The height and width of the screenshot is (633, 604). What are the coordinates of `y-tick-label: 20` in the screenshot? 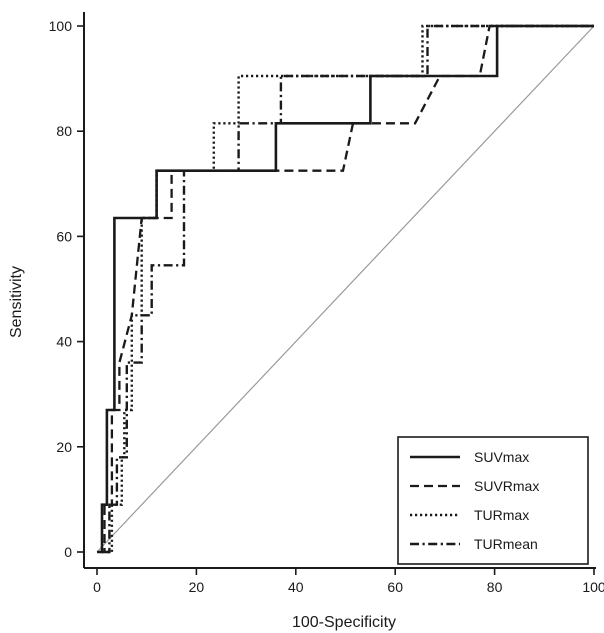 It's located at (64, 447).